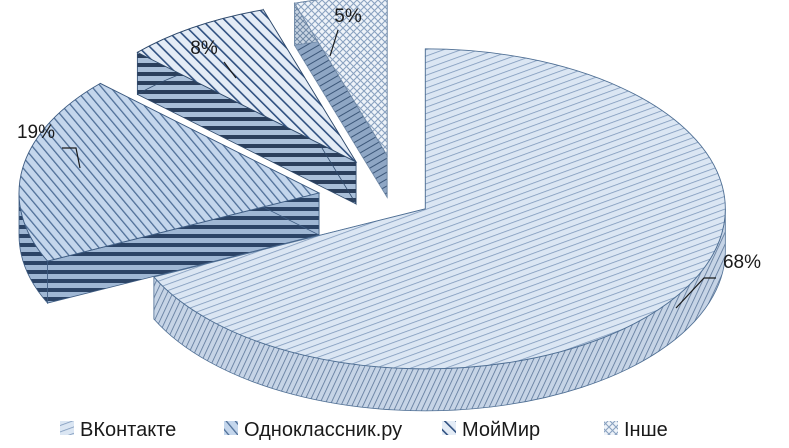 The width and height of the screenshot is (789, 448). What do you see at coordinates (611, 428) in the screenshot?
I see `legend-item-інше-swatch` at bounding box center [611, 428].